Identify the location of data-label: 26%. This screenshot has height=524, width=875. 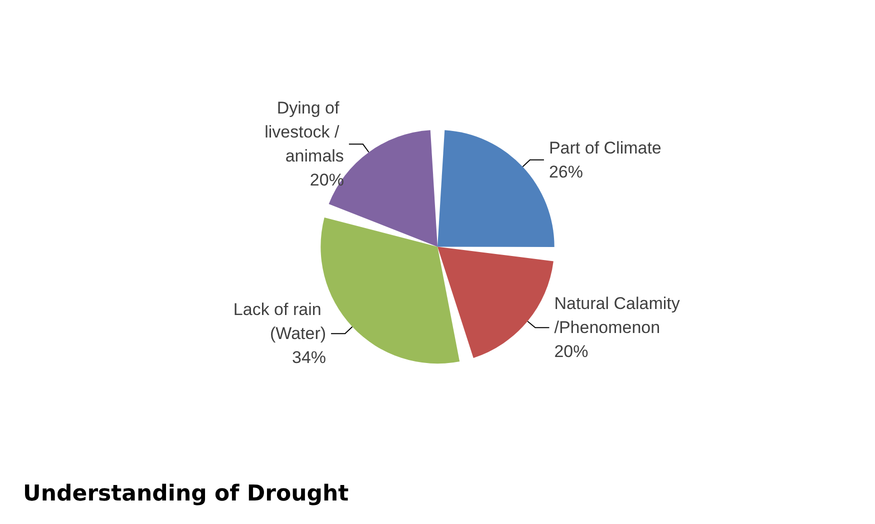
(565, 172).